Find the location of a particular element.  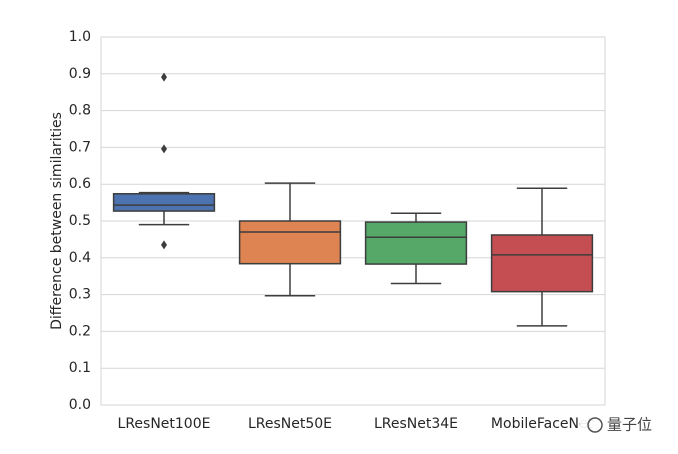

watermark-icon is located at coordinates (595, 425).